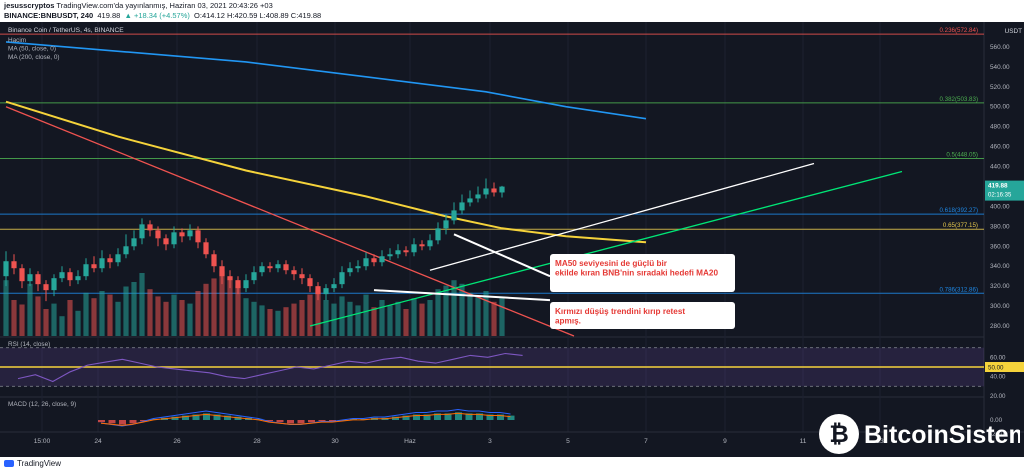 This screenshot has height=471, width=1024. Describe the element at coordinates (1000, 147) in the screenshot. I see `price-tick-label: 460.00` at that location.